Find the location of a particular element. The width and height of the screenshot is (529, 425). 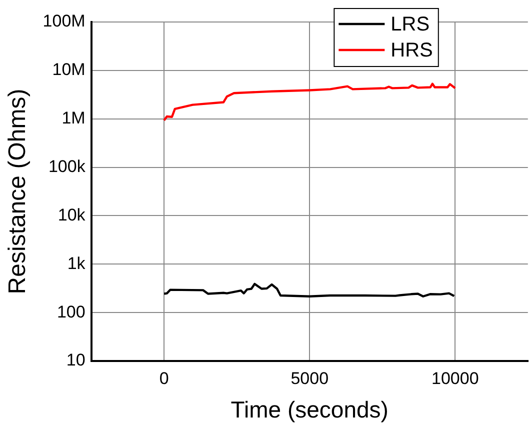

y-axis-title: Resistance (Ohms) is located at coordinates (18, 191).